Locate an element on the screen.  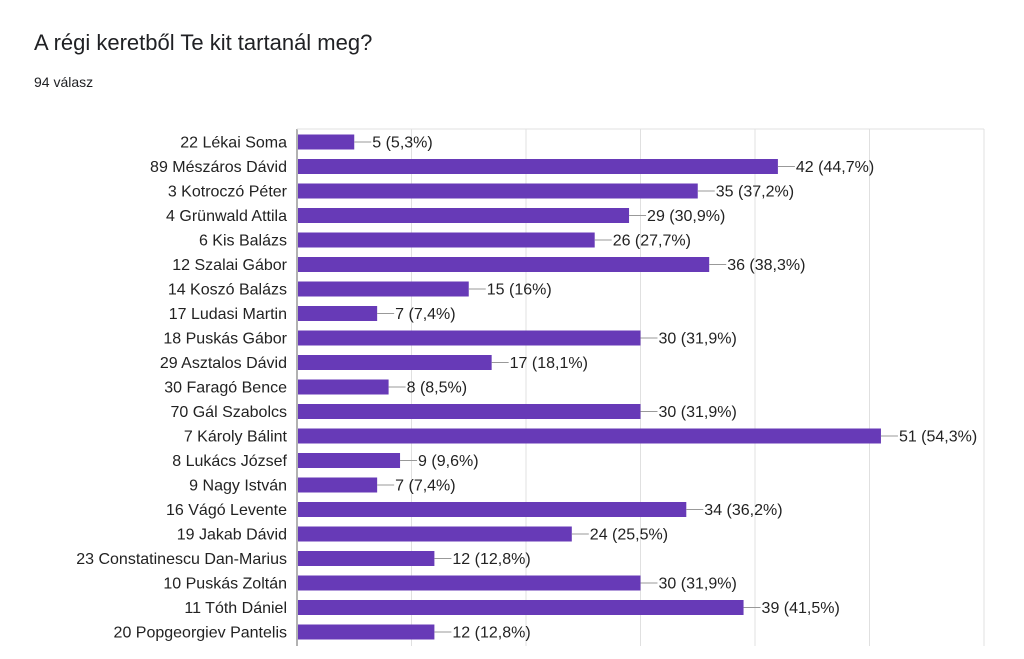
category-label: 14 Koszó Balázs is located at coordinates (227, 290).